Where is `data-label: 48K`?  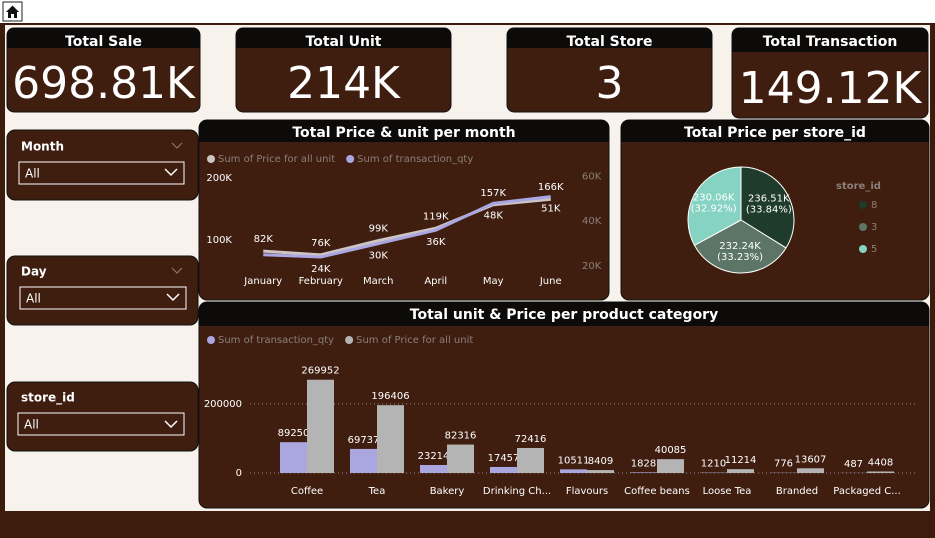 data-label: 48K is located at coordinates (494, 215).